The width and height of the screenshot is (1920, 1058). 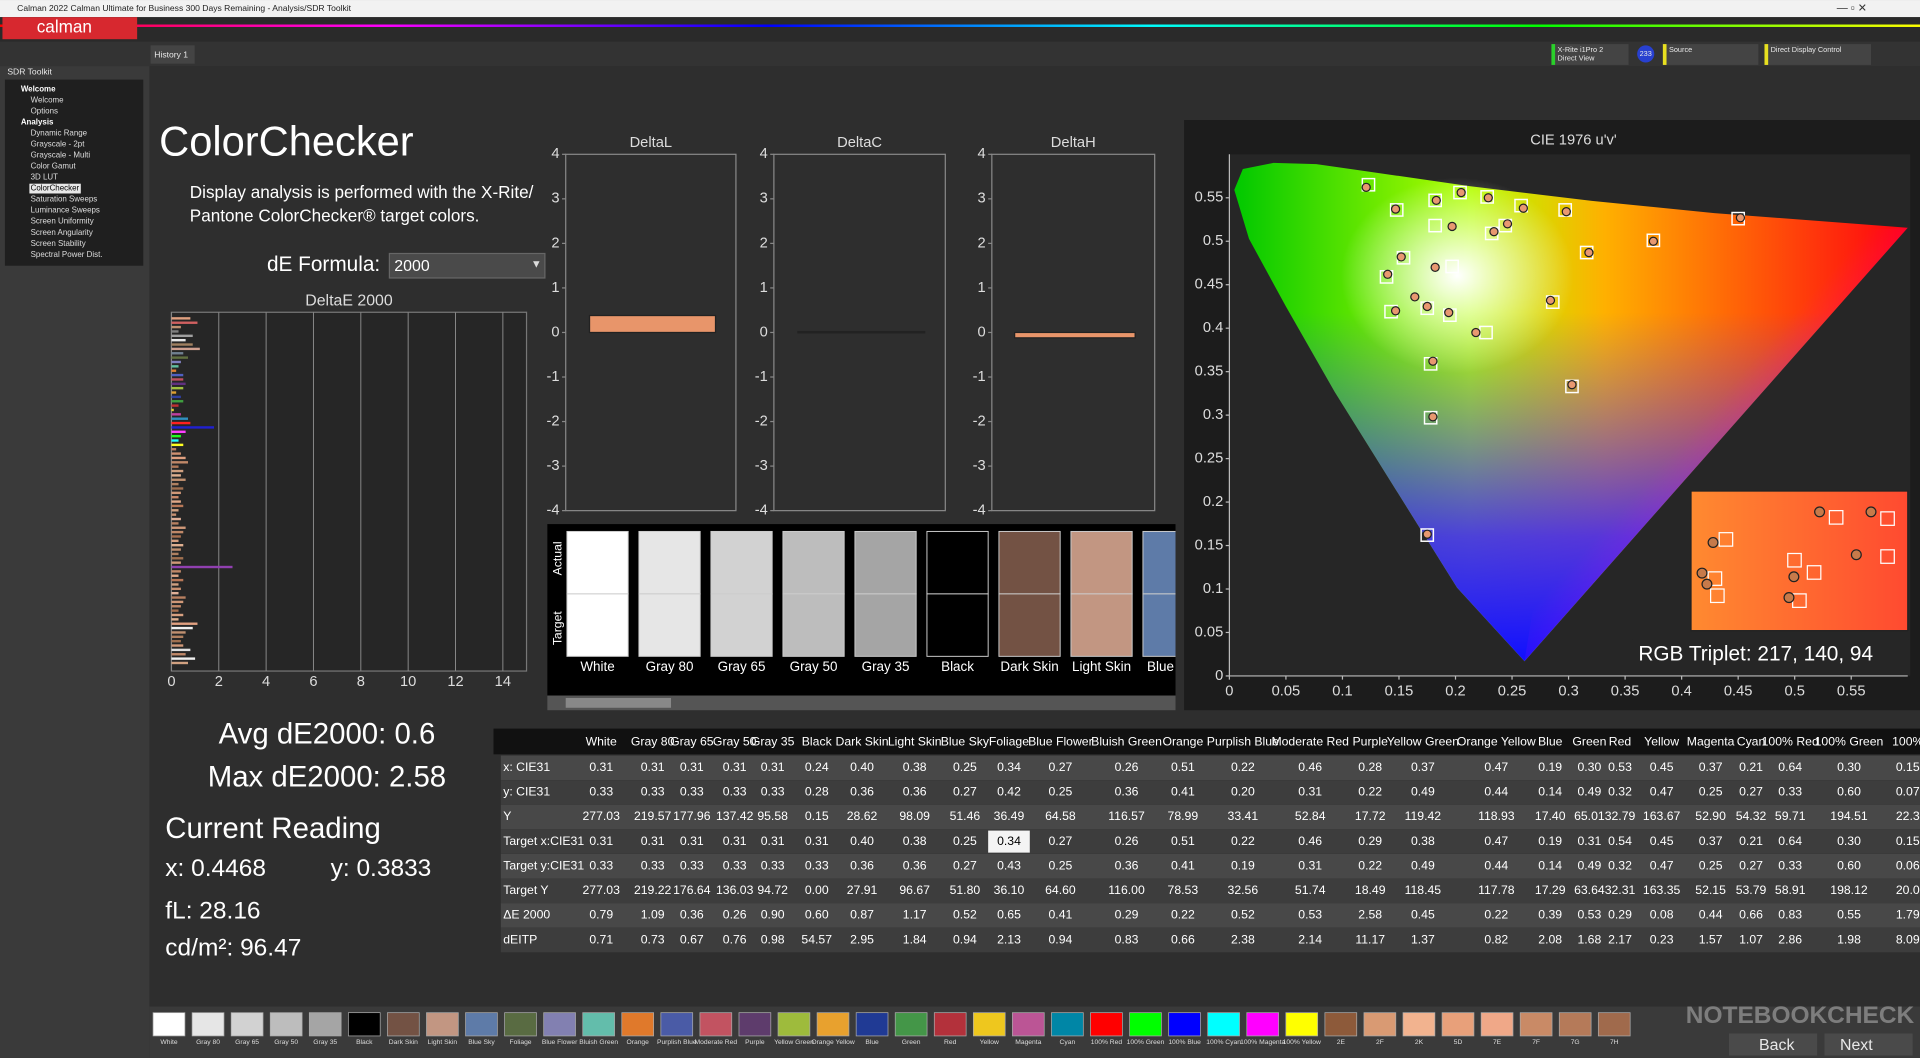 I want to click on cell: 59.71, so click(x=1790, y=816).